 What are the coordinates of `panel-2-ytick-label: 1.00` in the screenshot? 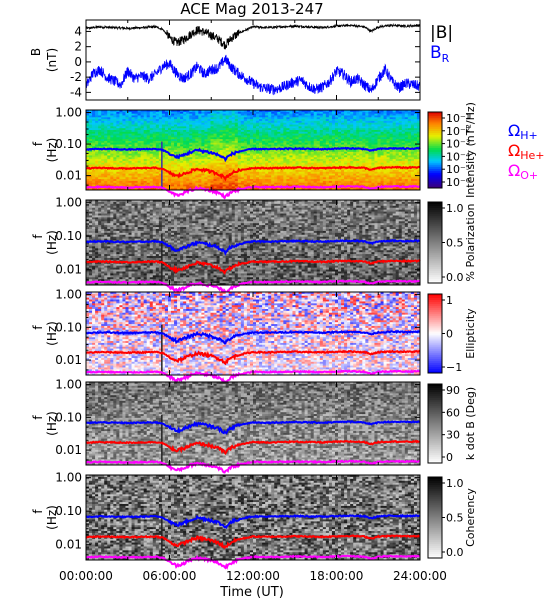 It's located at (68, 203).